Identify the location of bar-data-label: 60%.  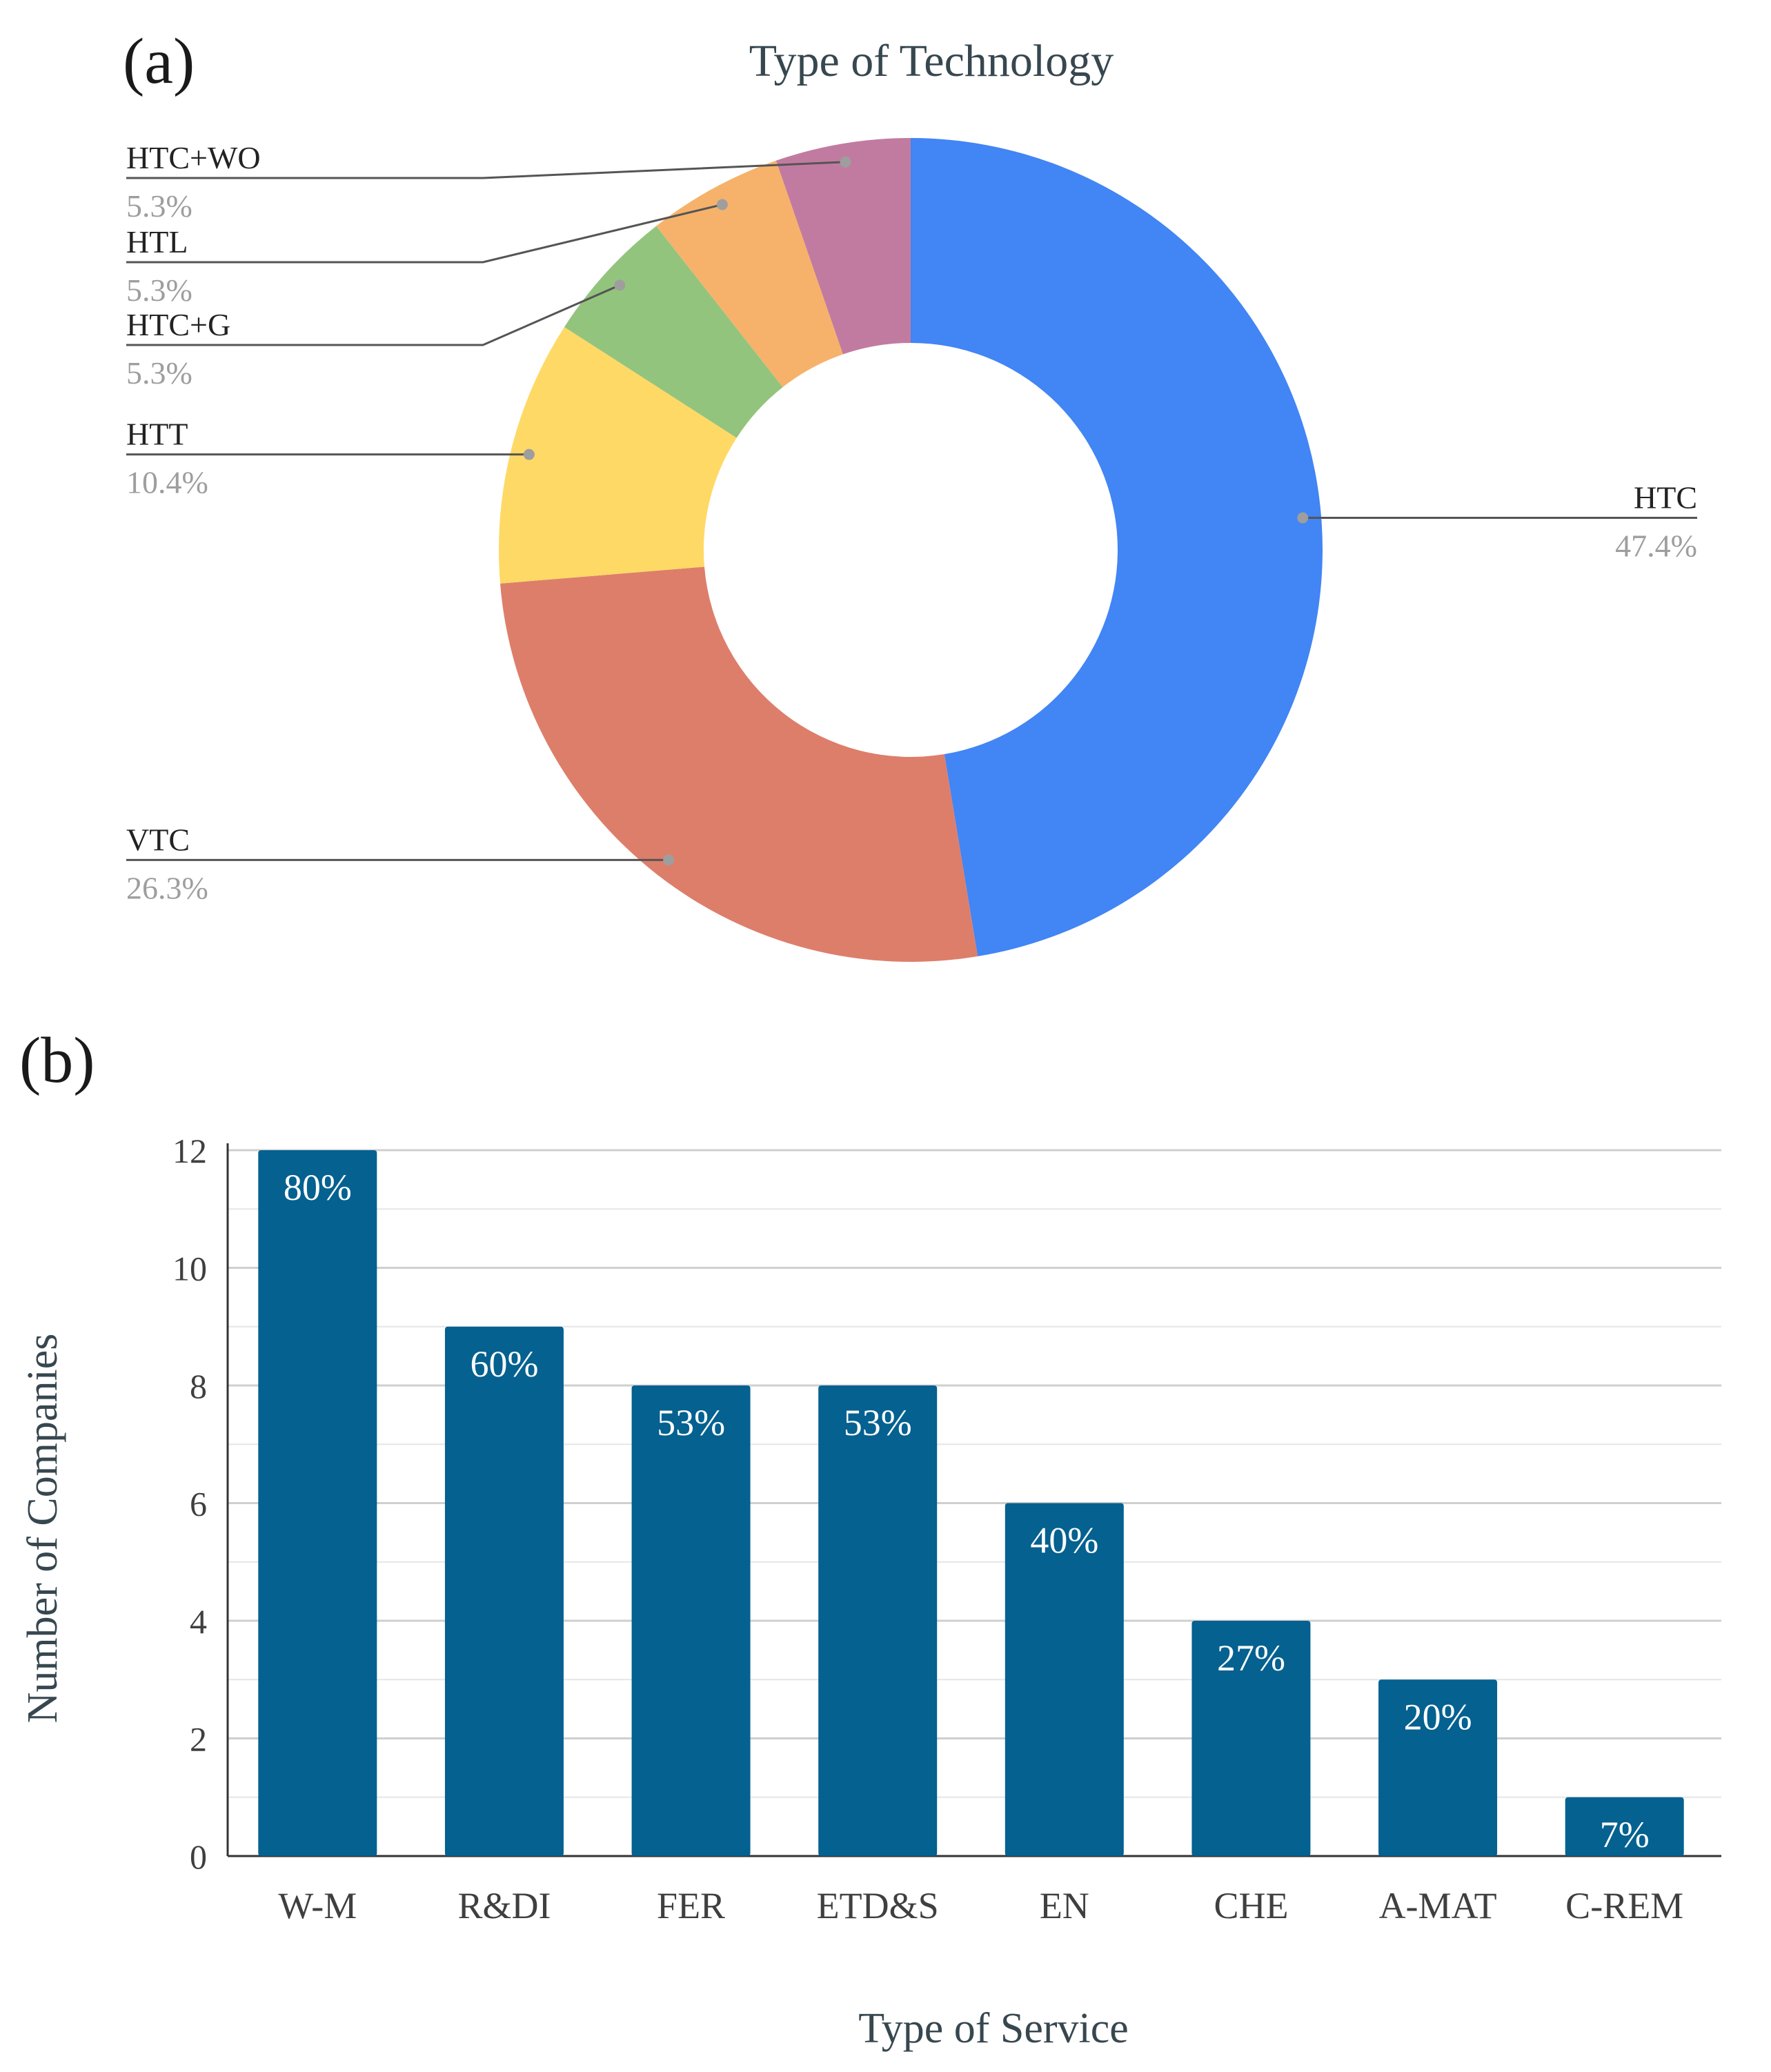
(504, 1364).